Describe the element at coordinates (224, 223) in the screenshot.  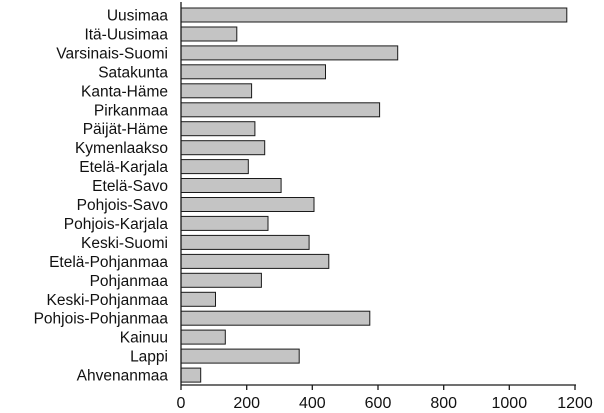
I see `bar-pohjois-karjala` at that location.